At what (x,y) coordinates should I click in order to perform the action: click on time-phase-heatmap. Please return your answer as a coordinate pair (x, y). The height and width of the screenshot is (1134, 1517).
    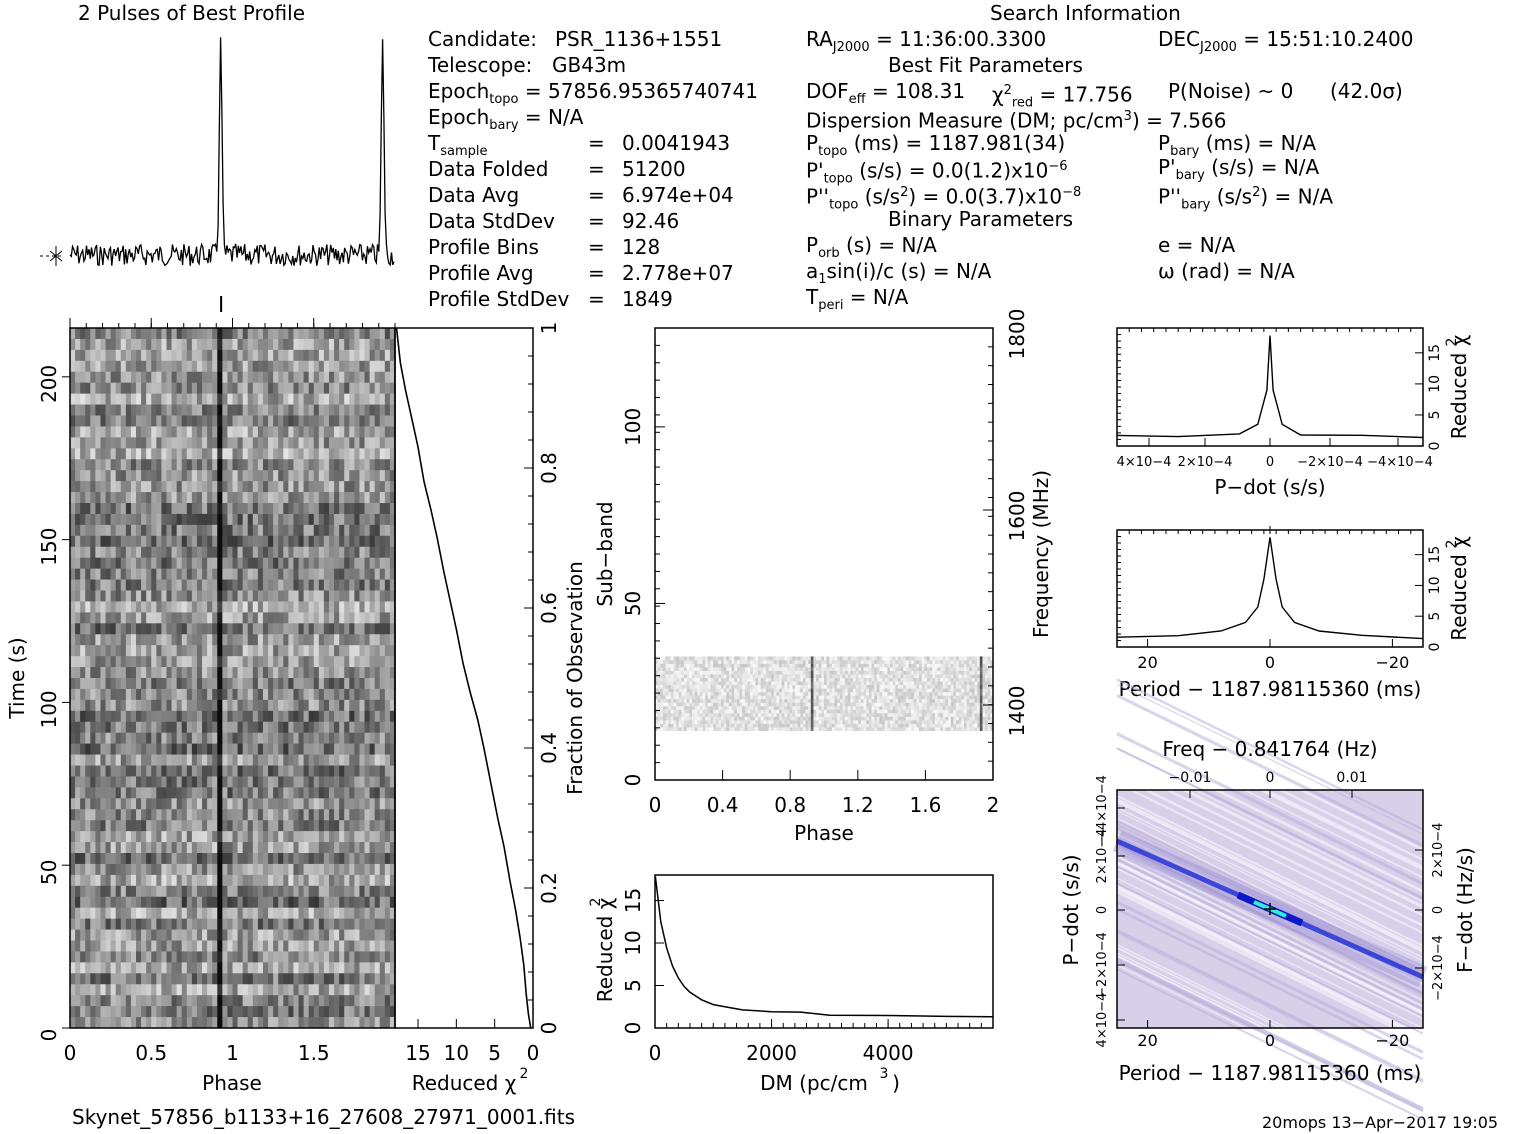
    Looking at the image, I should click on (232, 678).